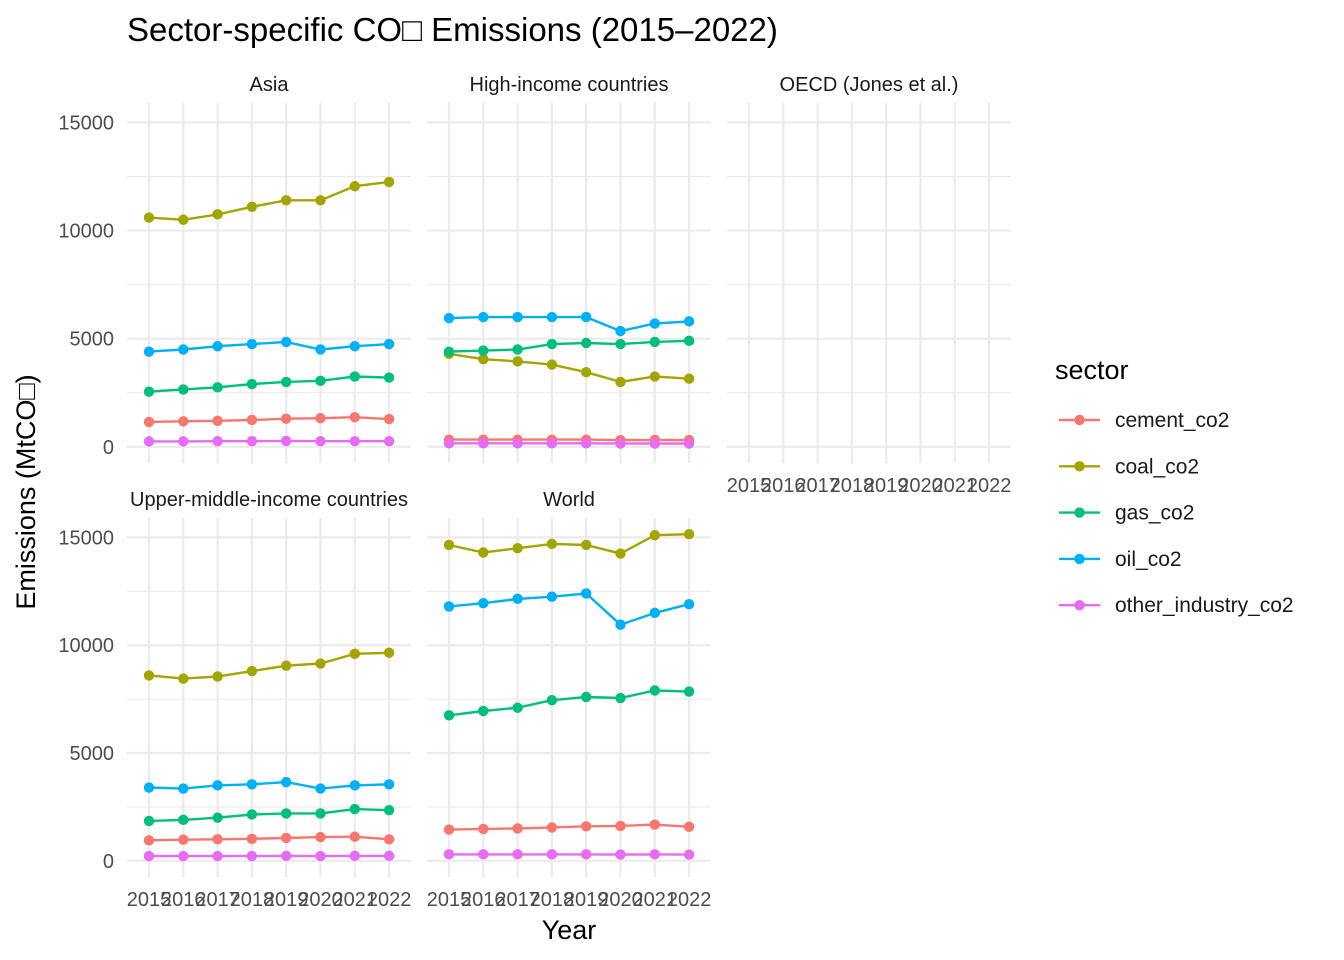 Image resolution: width=1344 pixels, height=960 pixels. I want to click on legend-label: oil_co2, so click(1148, 559).